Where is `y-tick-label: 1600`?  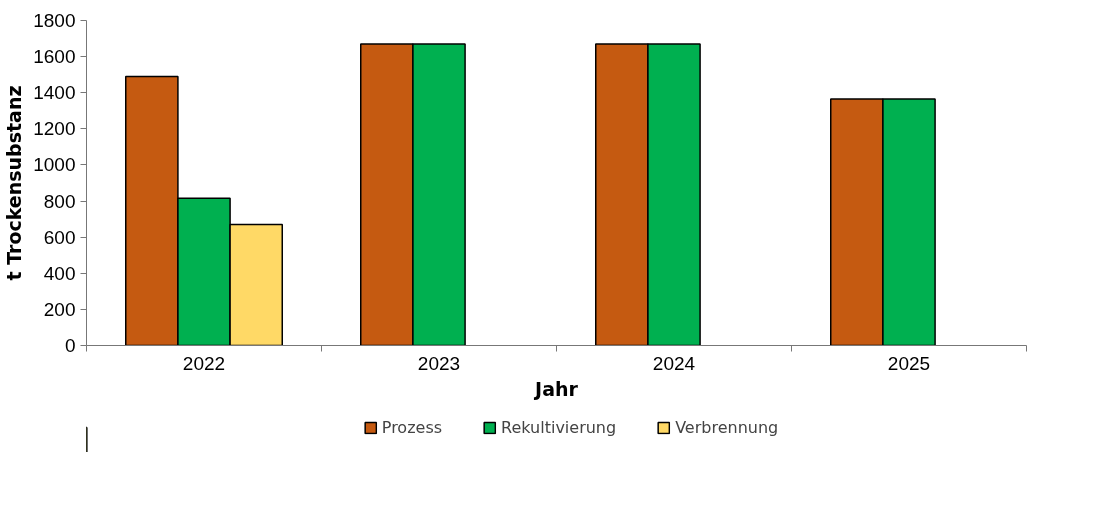 y-tick-label: 1600 is located at coordinates (54, 57).